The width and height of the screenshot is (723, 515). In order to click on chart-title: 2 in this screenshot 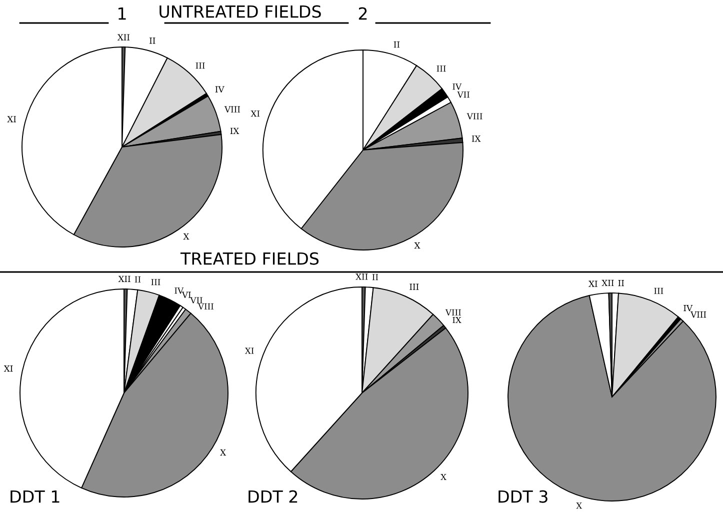, I will do `click(362, 13)`.